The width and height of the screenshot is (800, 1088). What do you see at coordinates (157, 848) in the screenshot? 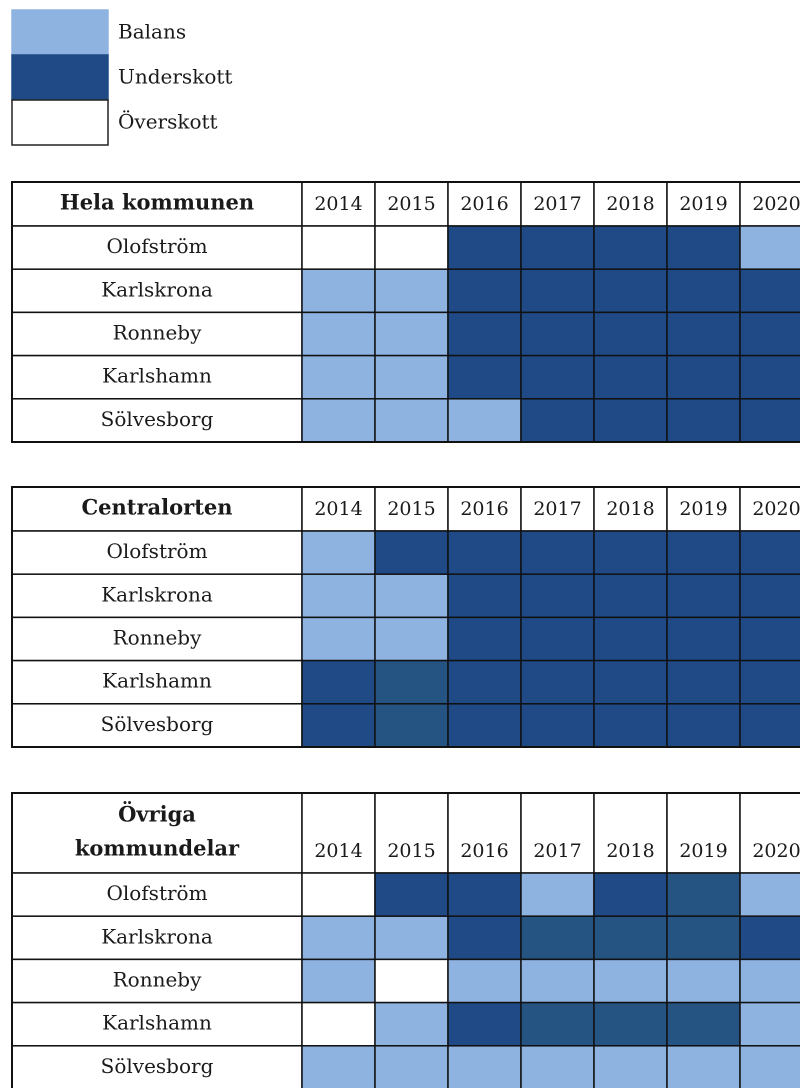
I see `table-title: kommundelar` at bounding box center [157, 848].